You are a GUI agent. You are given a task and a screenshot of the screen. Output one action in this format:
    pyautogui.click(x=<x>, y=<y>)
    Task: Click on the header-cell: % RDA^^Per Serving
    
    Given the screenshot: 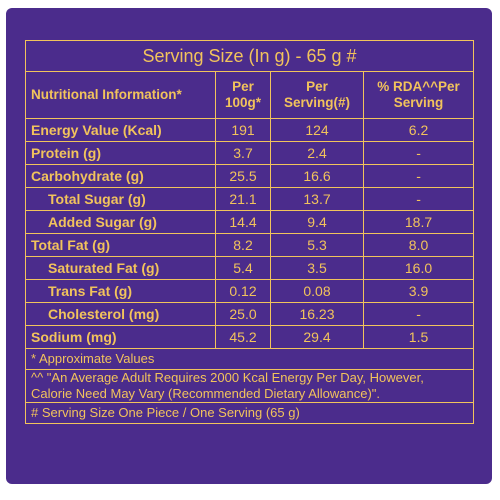 What is the action you would take?
    pyautogui.click(x=418, y=95)
    